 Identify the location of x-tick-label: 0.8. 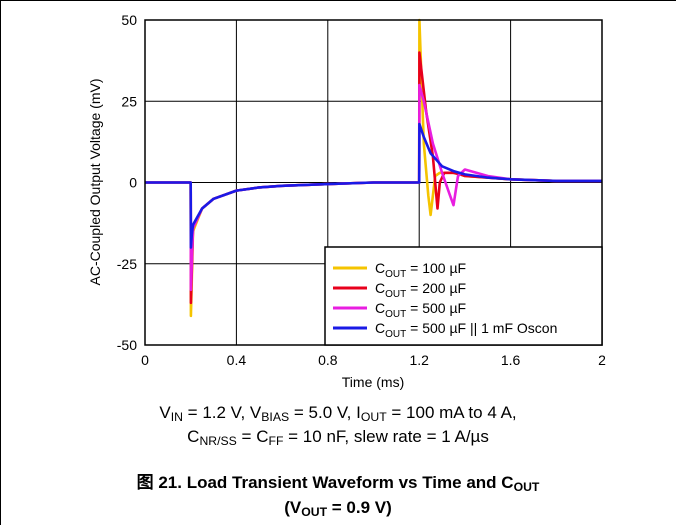
(328, 360).